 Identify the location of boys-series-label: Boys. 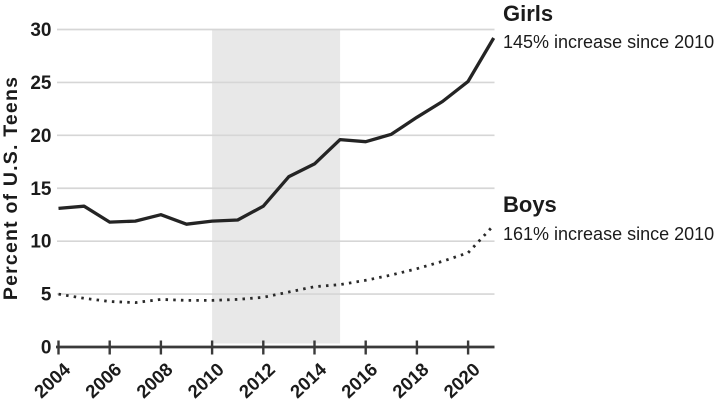
(530, 204).